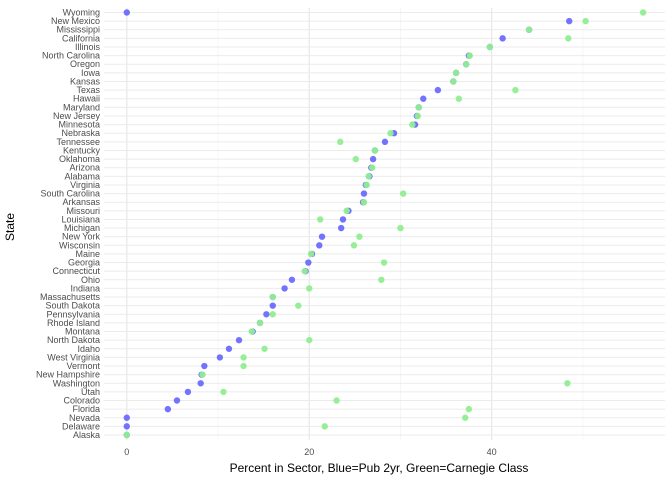 The image size is (672, 485). Describe the element at coordinates (73, 340) in the screenshot. I see `y-tick-label: North Dakota` at that location.